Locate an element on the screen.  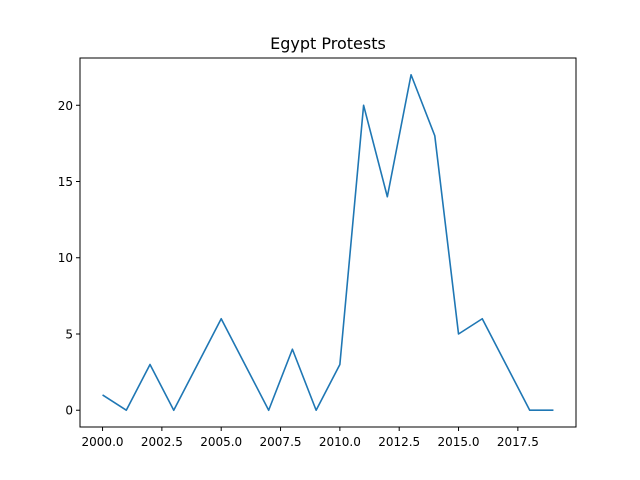
y-tick-label: 5 is located at coordinates (69, 334).